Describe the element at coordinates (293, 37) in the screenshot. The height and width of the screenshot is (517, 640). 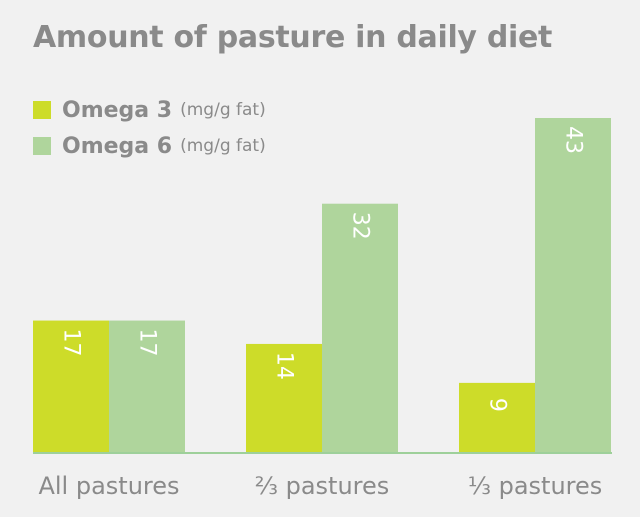
I see `chart-title: Amount of pasture in daily diet` at that location.